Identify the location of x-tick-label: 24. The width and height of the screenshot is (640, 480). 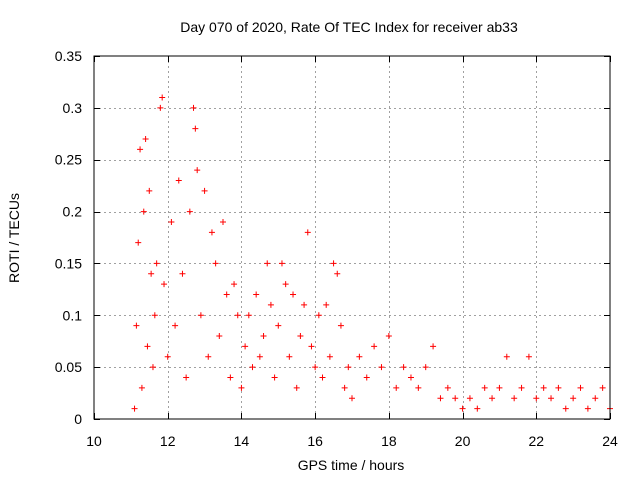
(610, 441).